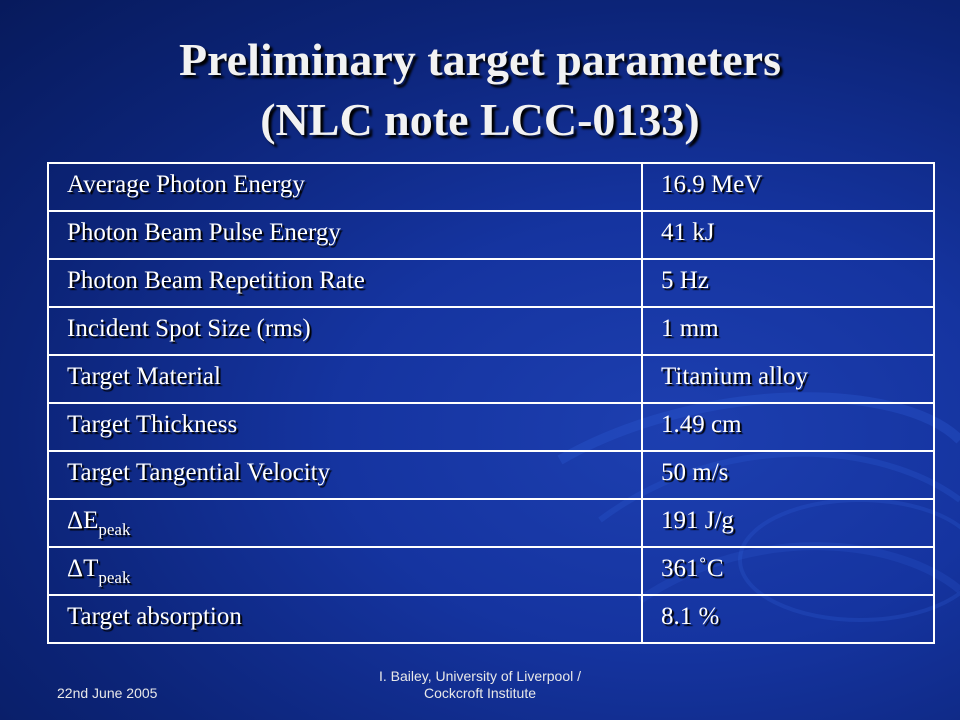 This screenshot has width=960, height=720. I want to click on param-label: Target Tangential Velocity, so click(345, 475).